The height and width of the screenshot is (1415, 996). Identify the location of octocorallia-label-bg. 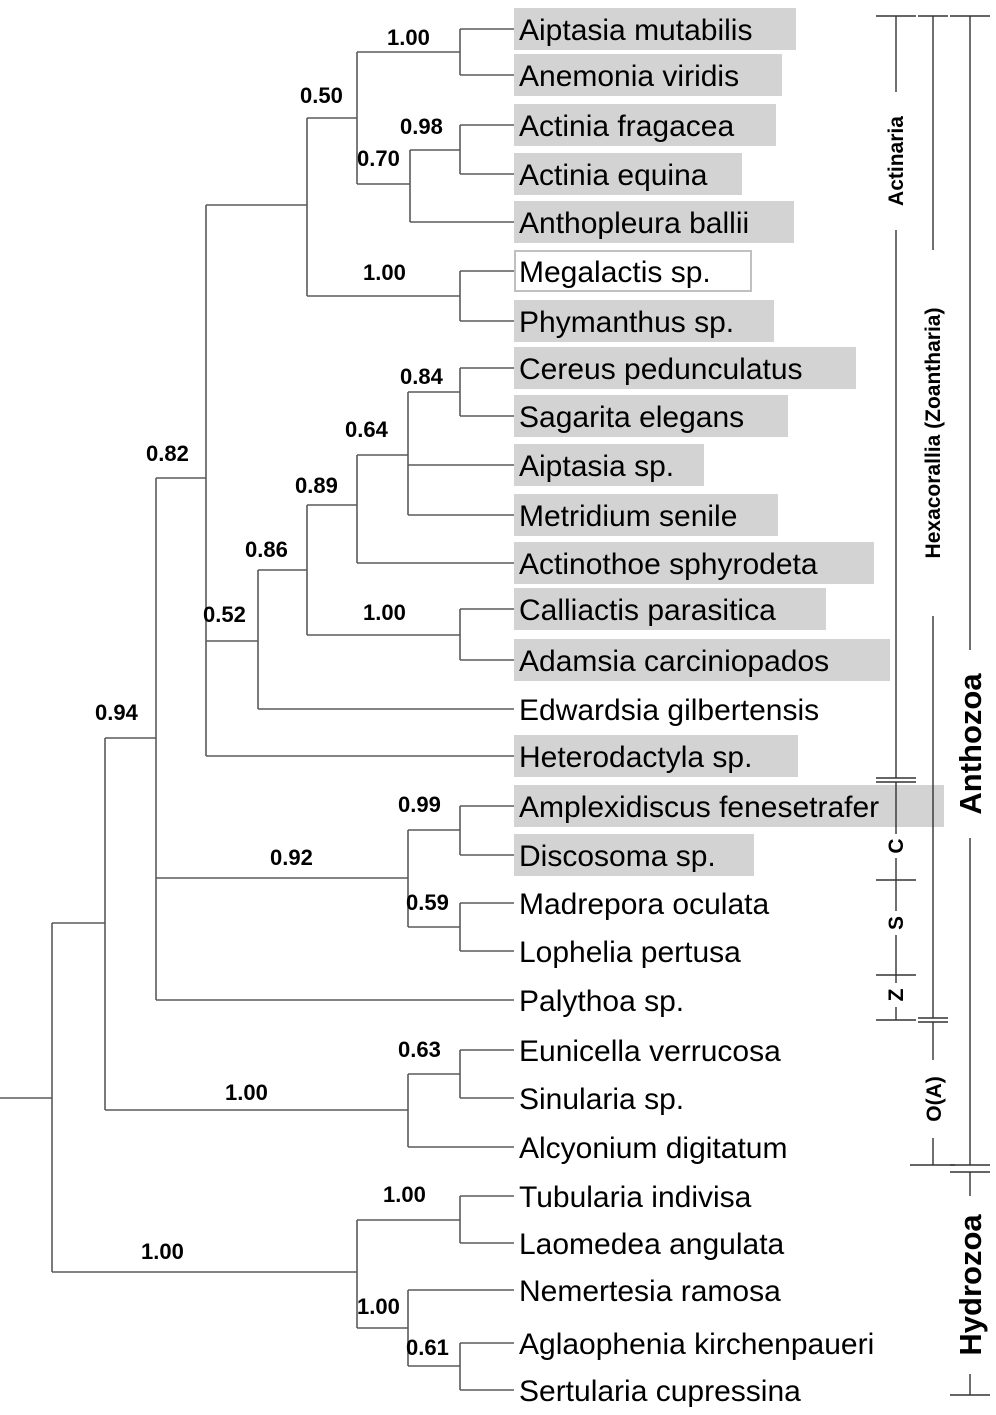
(933, 1099).